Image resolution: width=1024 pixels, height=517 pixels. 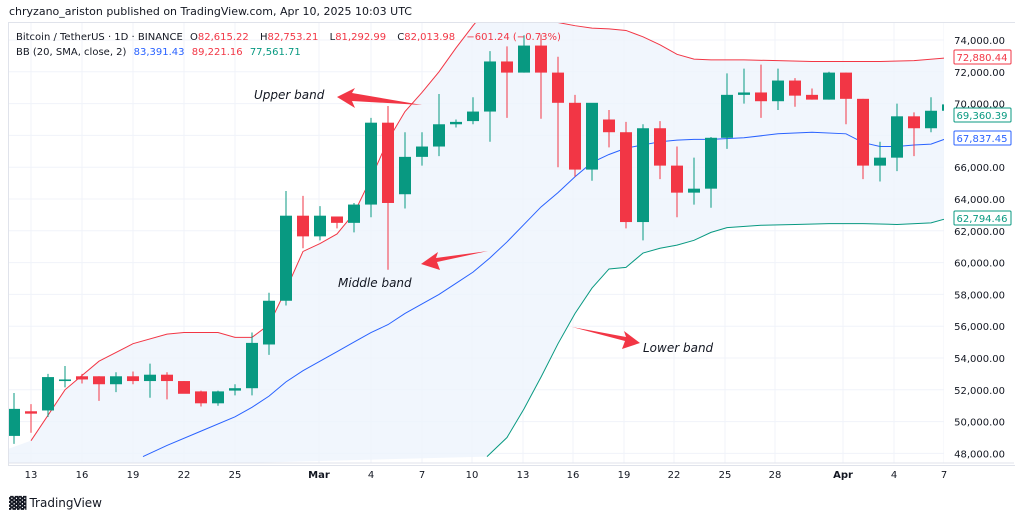 I want to click on brand-name: TradingView, so click(x=65, y=503).